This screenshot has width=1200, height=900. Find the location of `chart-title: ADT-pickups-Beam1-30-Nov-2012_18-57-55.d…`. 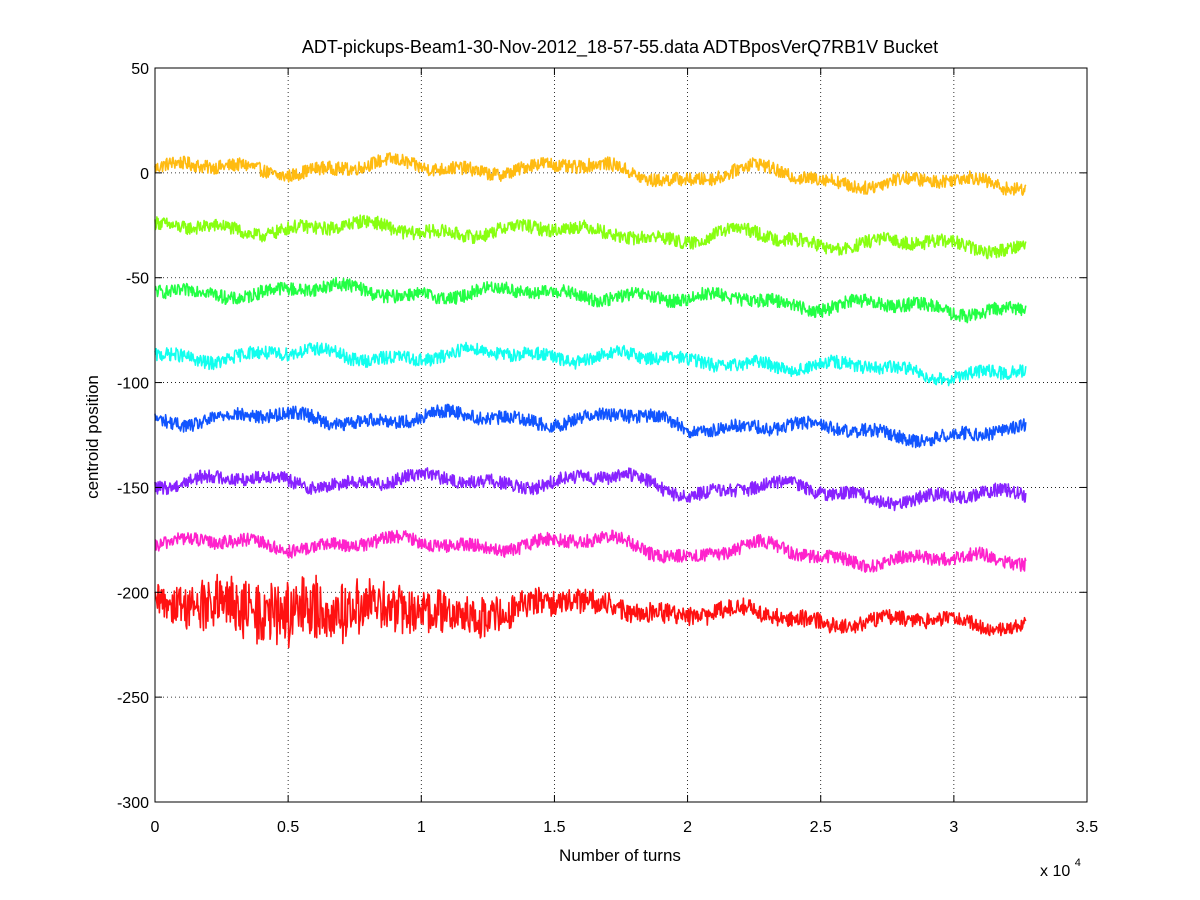

chart-title: ADT-pickups-Beam1-30-Nov-2012_18-57-55.d… is located at coordinates (620, 47).